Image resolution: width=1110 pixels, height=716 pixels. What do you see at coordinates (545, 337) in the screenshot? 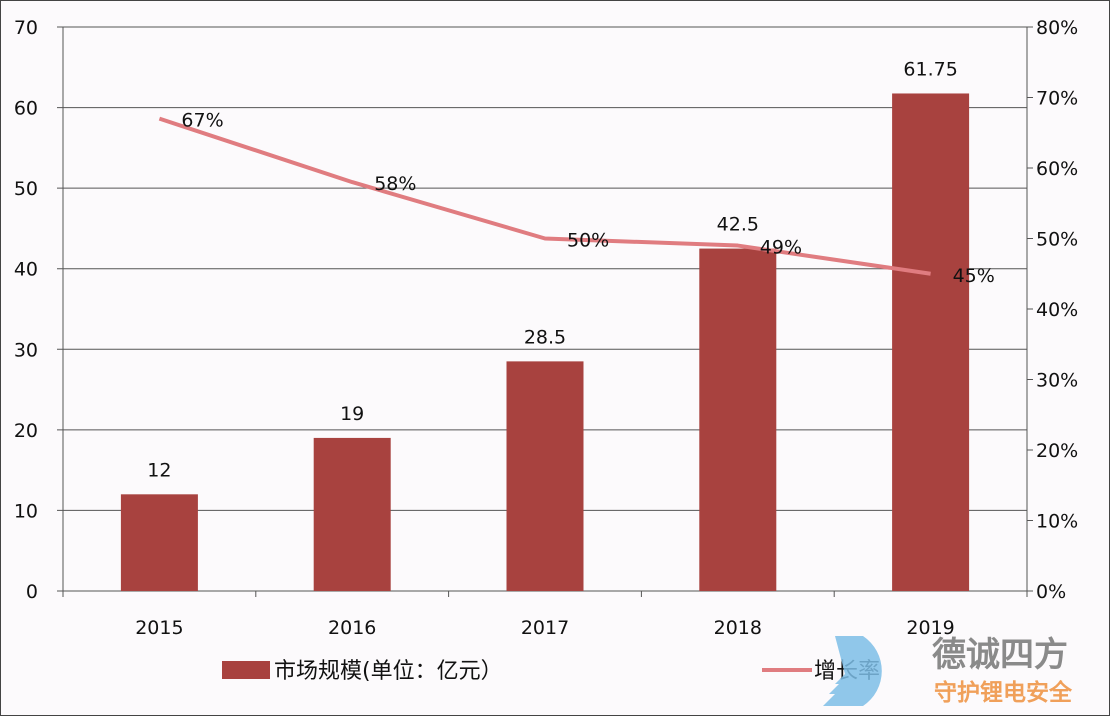
I see `bar-data-label: 28.5` at bounding box center [545, 337].